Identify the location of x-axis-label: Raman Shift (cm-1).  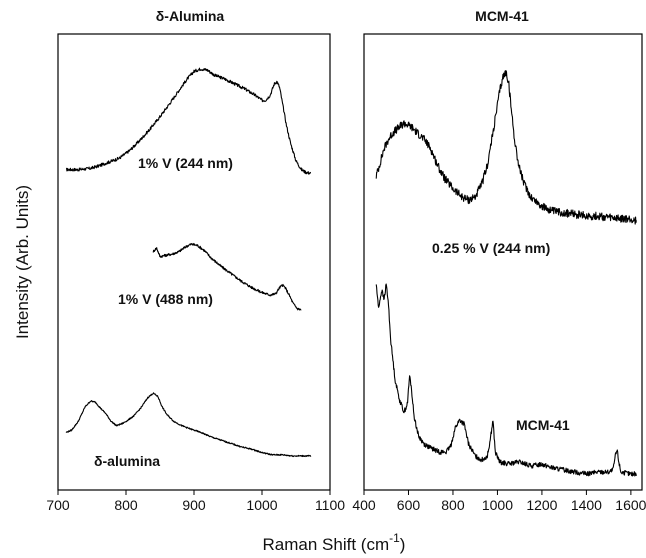
(334, 542).